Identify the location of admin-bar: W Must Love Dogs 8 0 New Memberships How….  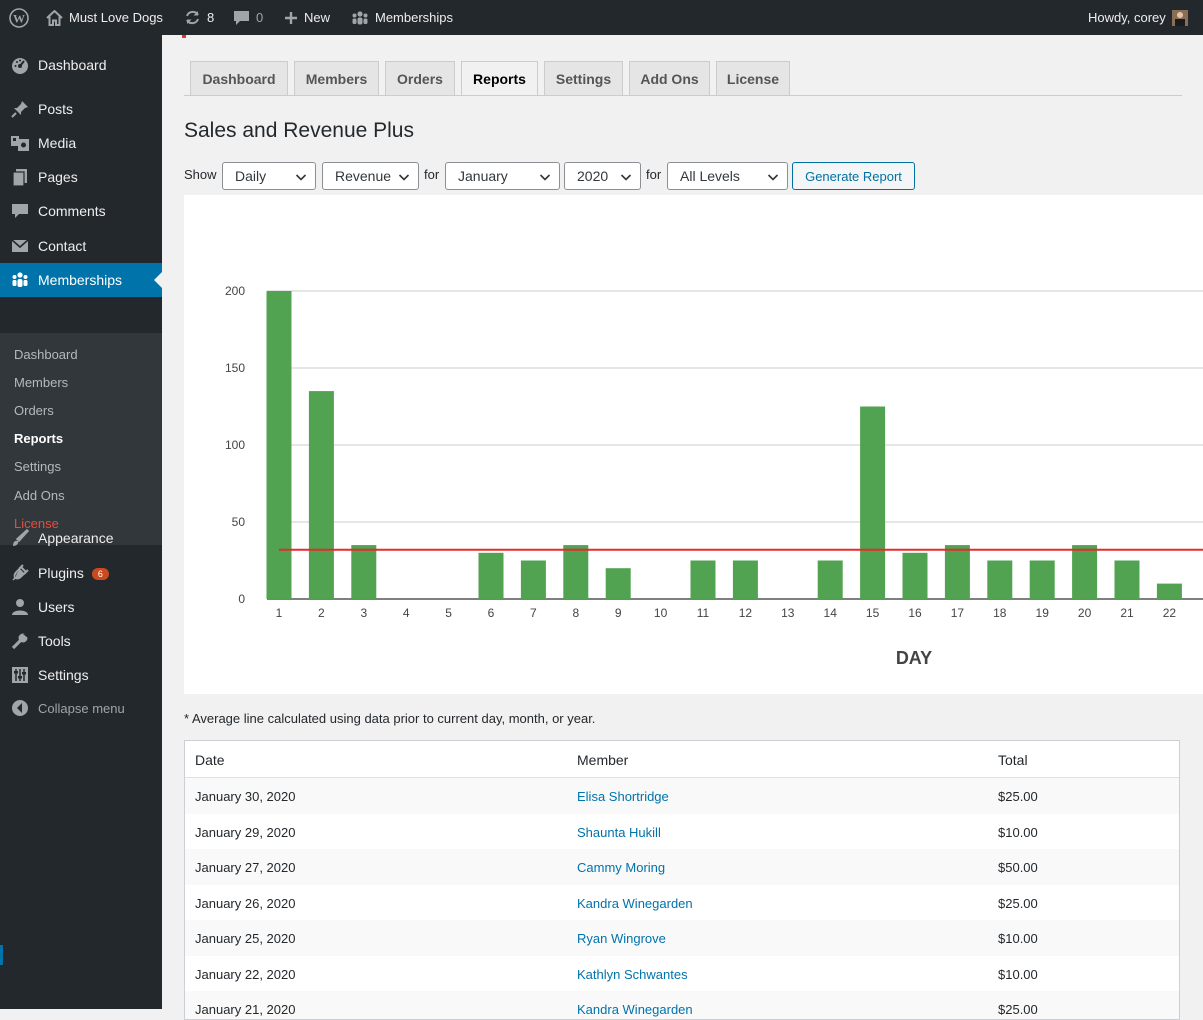
(601, 17).